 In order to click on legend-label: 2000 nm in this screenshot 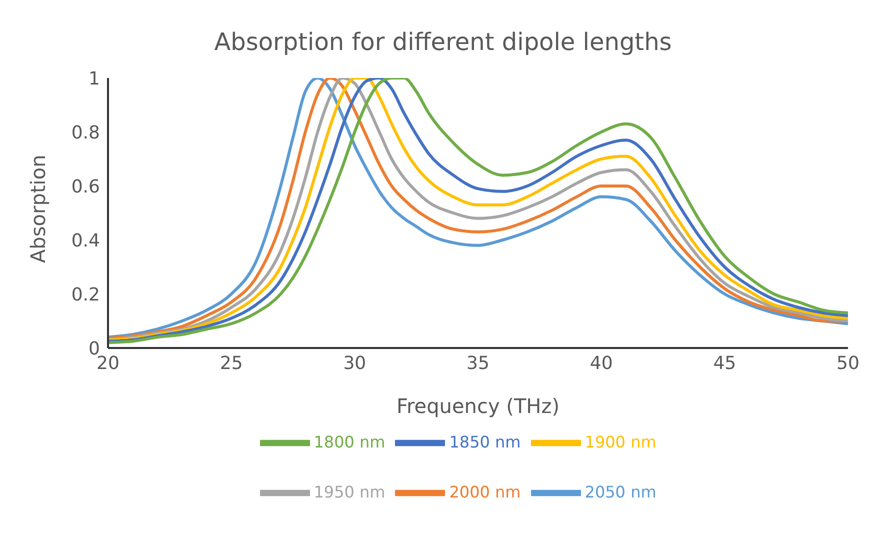, I will do `click(485, 492)`.